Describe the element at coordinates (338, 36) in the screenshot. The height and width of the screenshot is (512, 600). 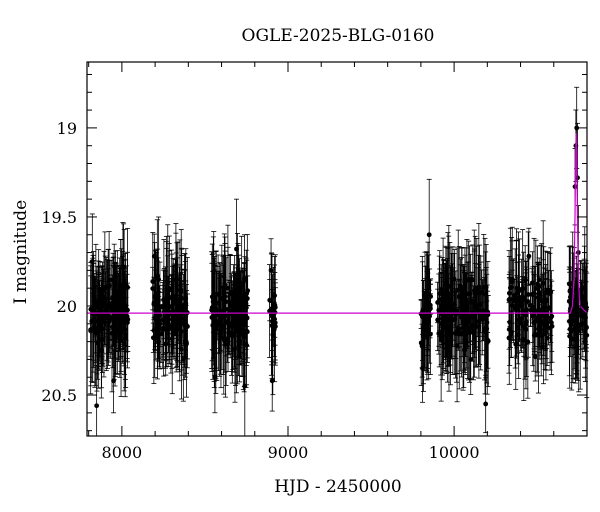
I see `chart-title: OGLE-2025-BLG-0160` at that location.